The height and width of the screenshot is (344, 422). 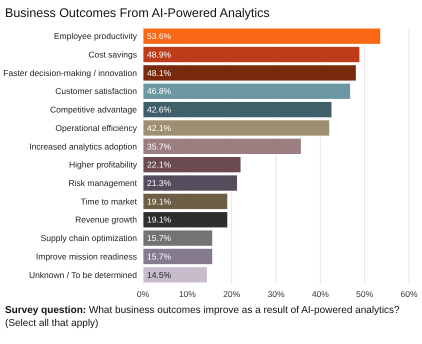 I want to click on y-tick-label: Revenue growth, so click(x=106, y=219).